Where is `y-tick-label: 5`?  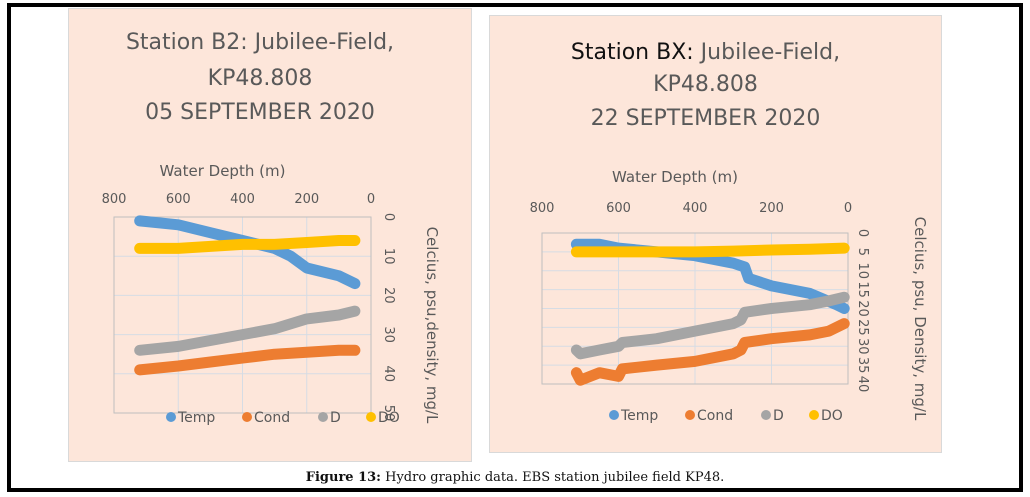 y-tick-label: 5 is located at coordinates (862, 252).